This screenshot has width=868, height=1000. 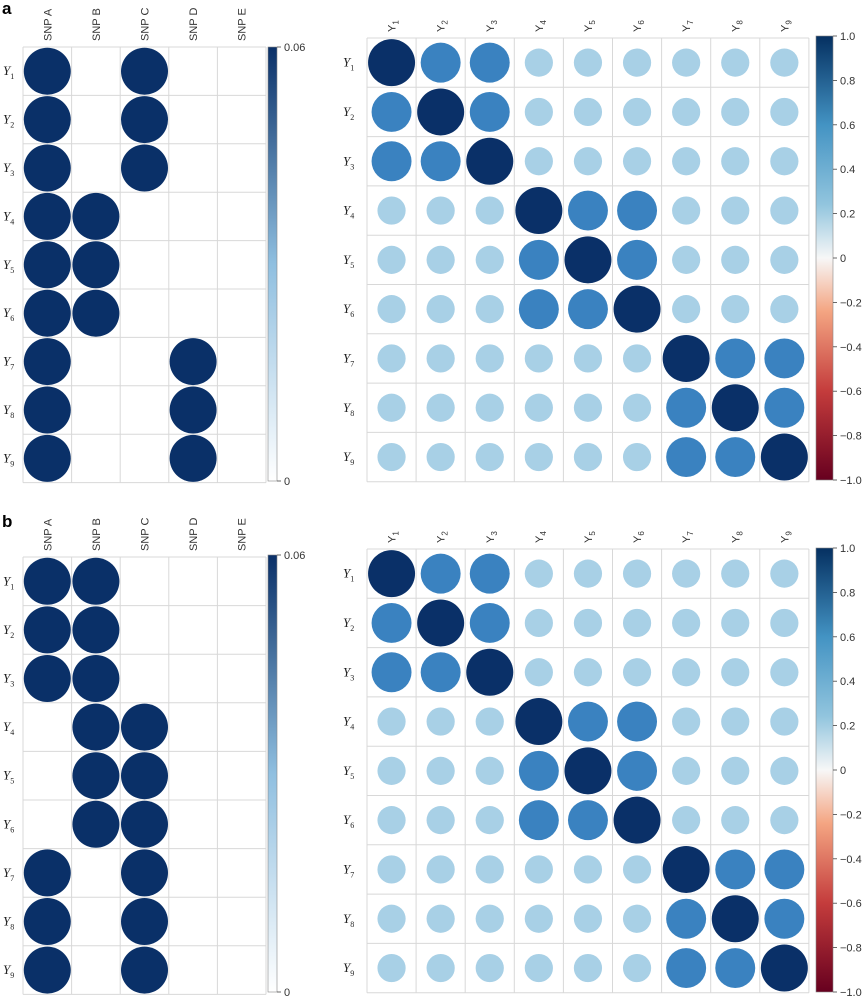 I want to click on colorbar-tick-label: −1.0, so click(x=851, y=481).